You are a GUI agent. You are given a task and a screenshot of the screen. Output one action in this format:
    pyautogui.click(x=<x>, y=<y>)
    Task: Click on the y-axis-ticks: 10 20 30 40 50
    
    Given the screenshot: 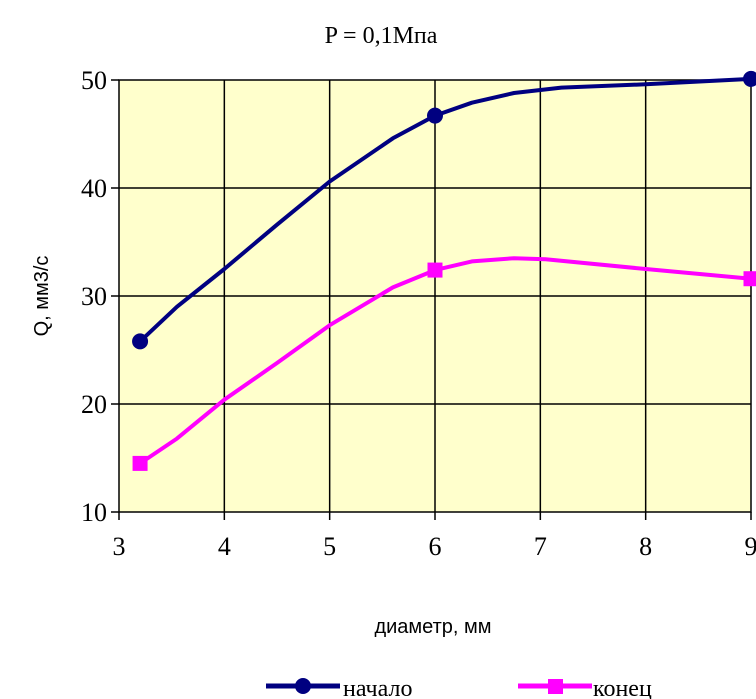 What is the action you would take?
    pyautogui.click(x=100, y=296)
    